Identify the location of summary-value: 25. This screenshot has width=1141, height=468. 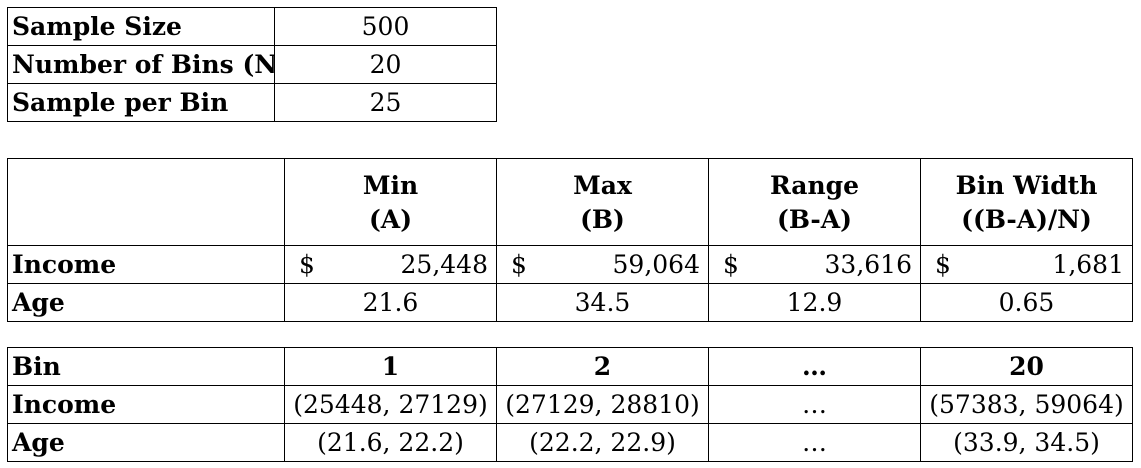
(385, 102).